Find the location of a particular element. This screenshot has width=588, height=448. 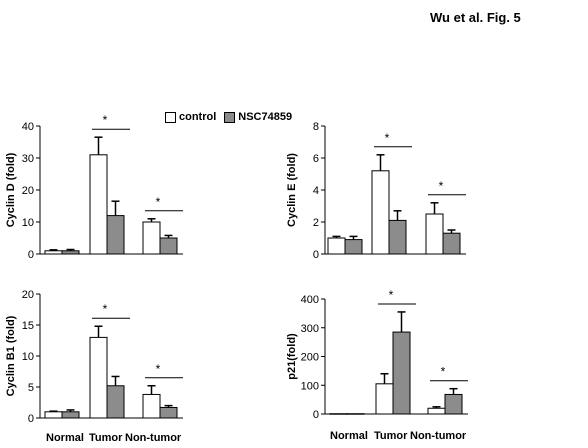

y-tick-label-3-2: 200 is located at coordinates (310, 358).